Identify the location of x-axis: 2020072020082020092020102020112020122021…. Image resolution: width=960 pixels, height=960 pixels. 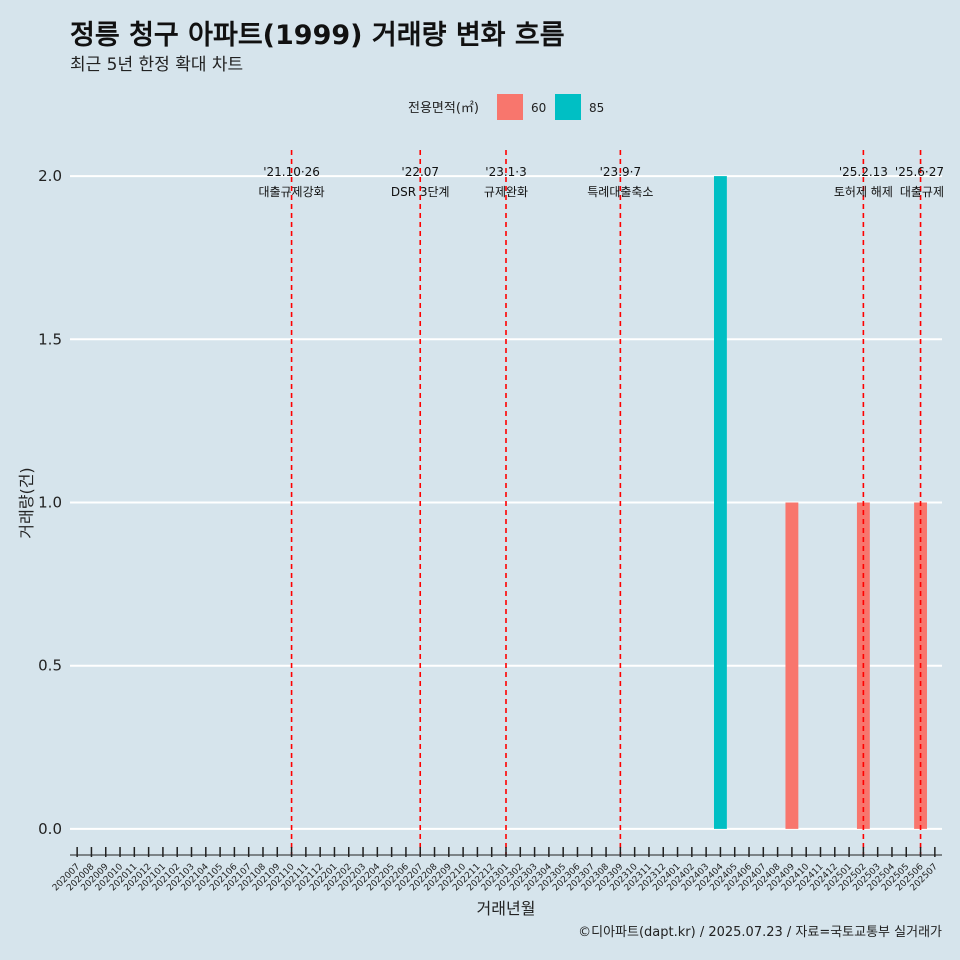
(496, 870).